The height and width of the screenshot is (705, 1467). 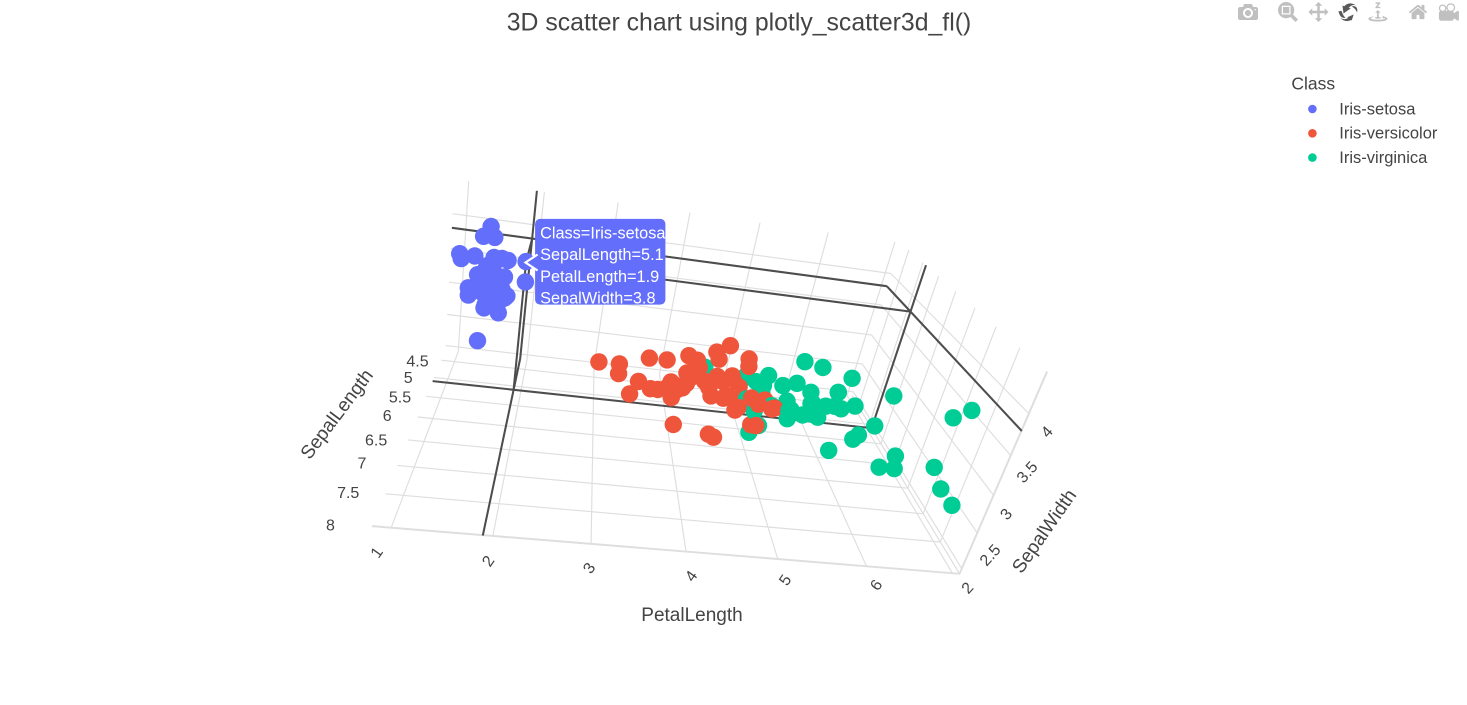 What do you see at coordinates (417, 362) in the screenshot?
I see `svg-text: 4.5` at bounding box center [417, 362].